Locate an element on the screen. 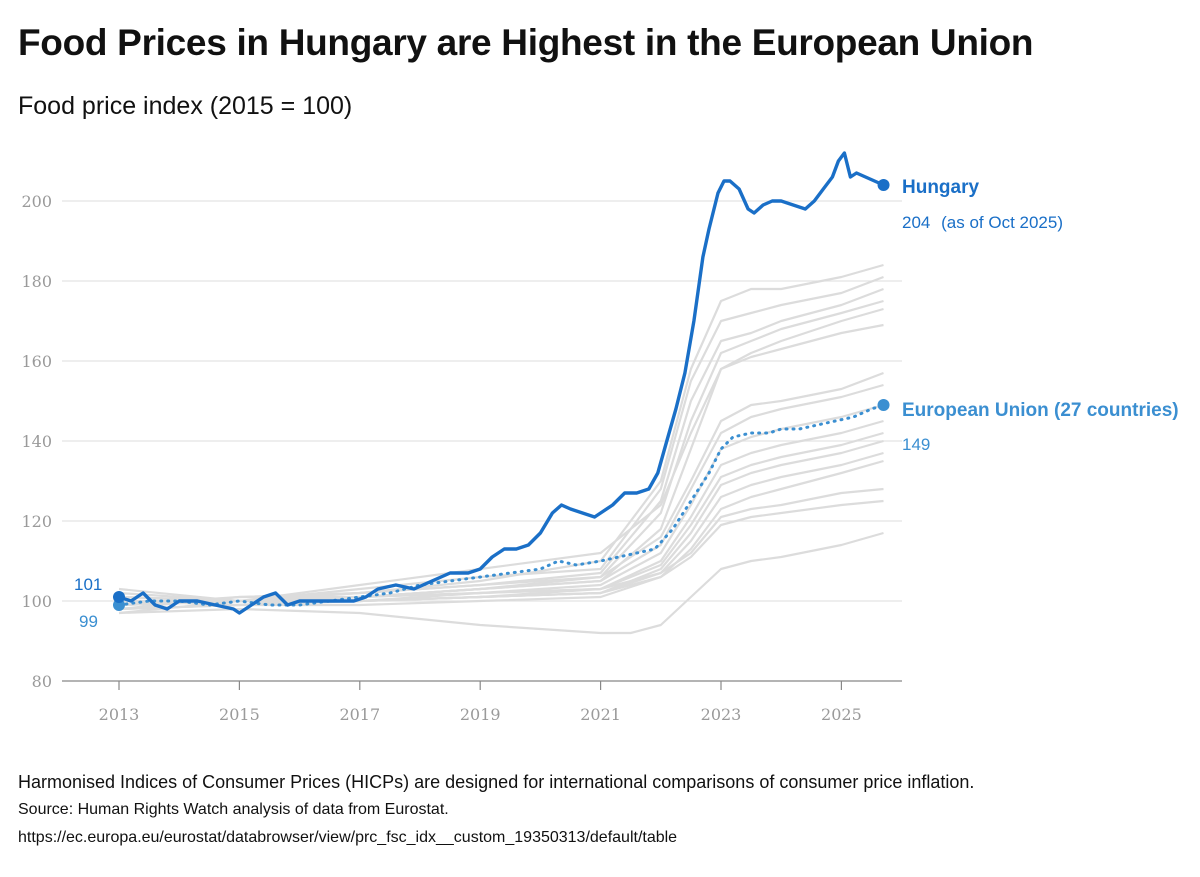 The height and width of the screenshot is (877, 1200). eu-line is located at coordinates (501, 505).